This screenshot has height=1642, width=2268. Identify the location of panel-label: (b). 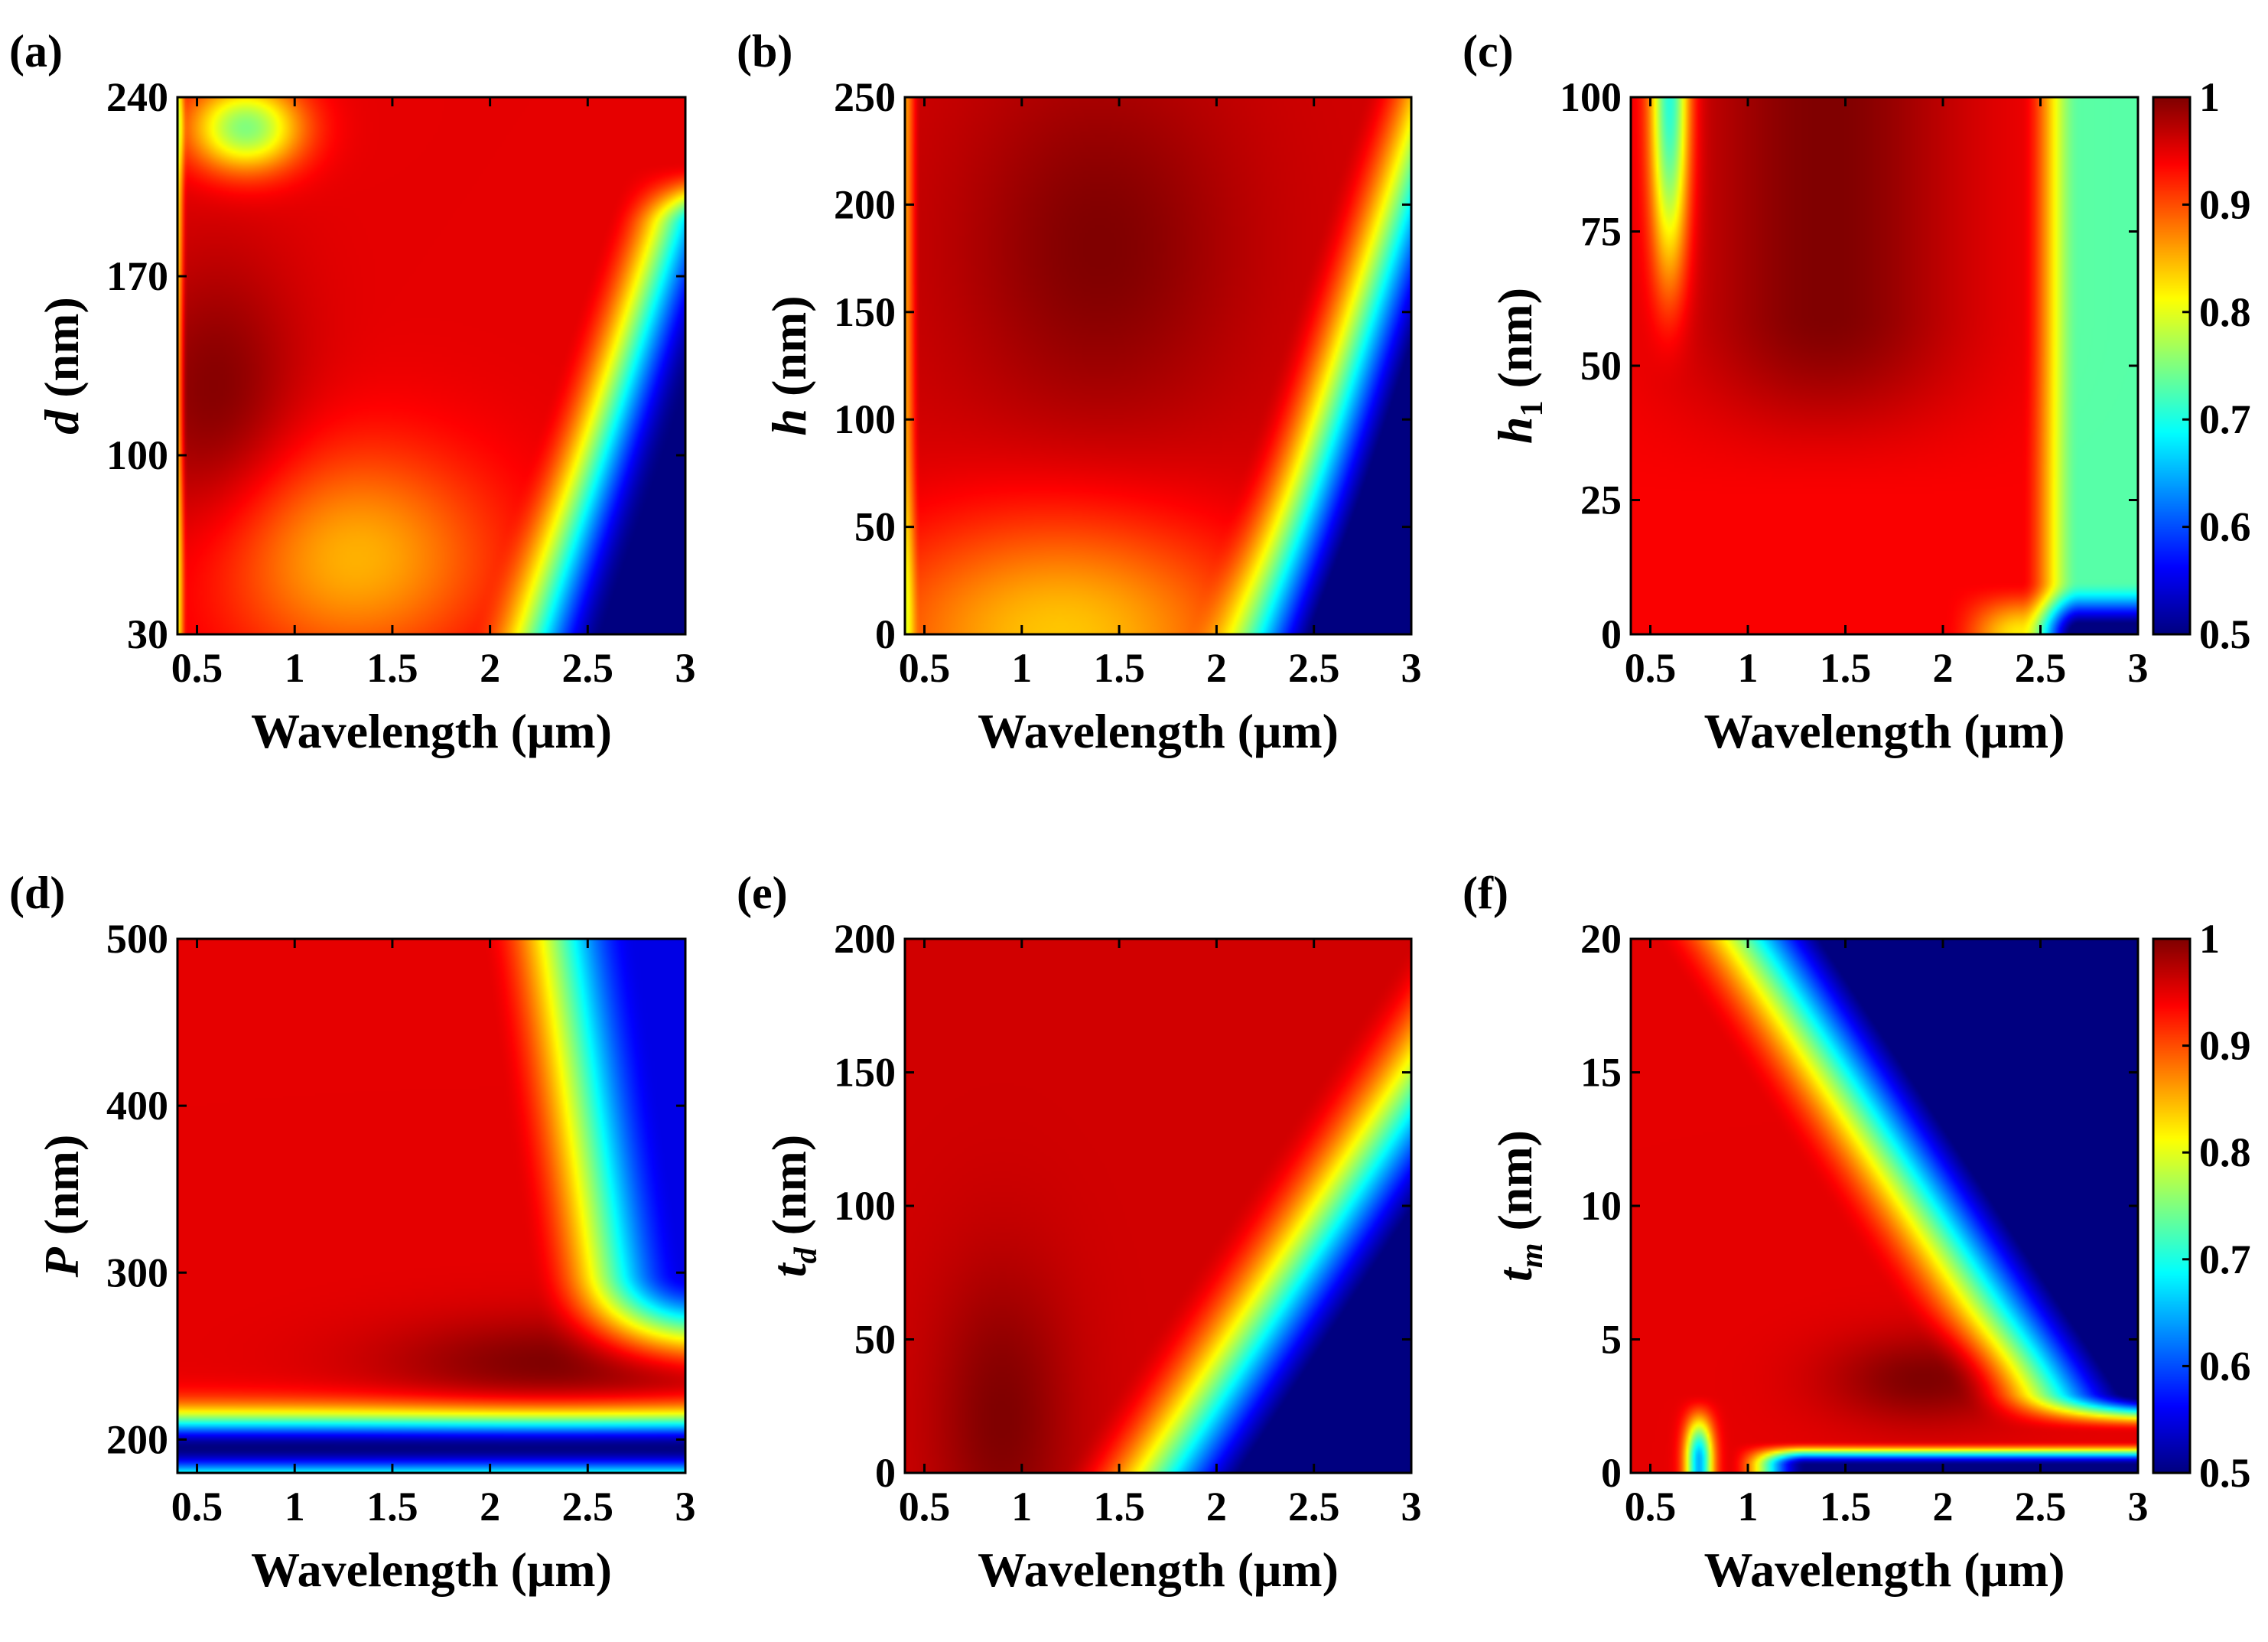
(764, 51).